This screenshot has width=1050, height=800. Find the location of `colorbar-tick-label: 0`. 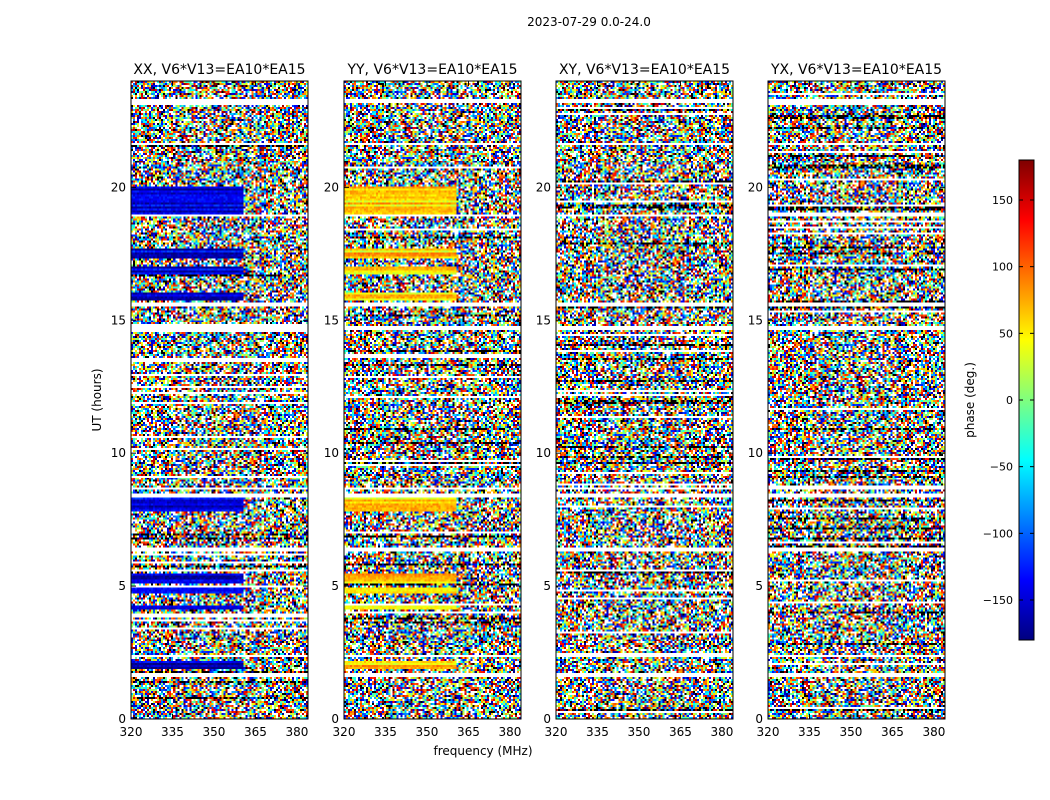

colorbar-tick-label: 0 is located at coordinates (1009, 400).